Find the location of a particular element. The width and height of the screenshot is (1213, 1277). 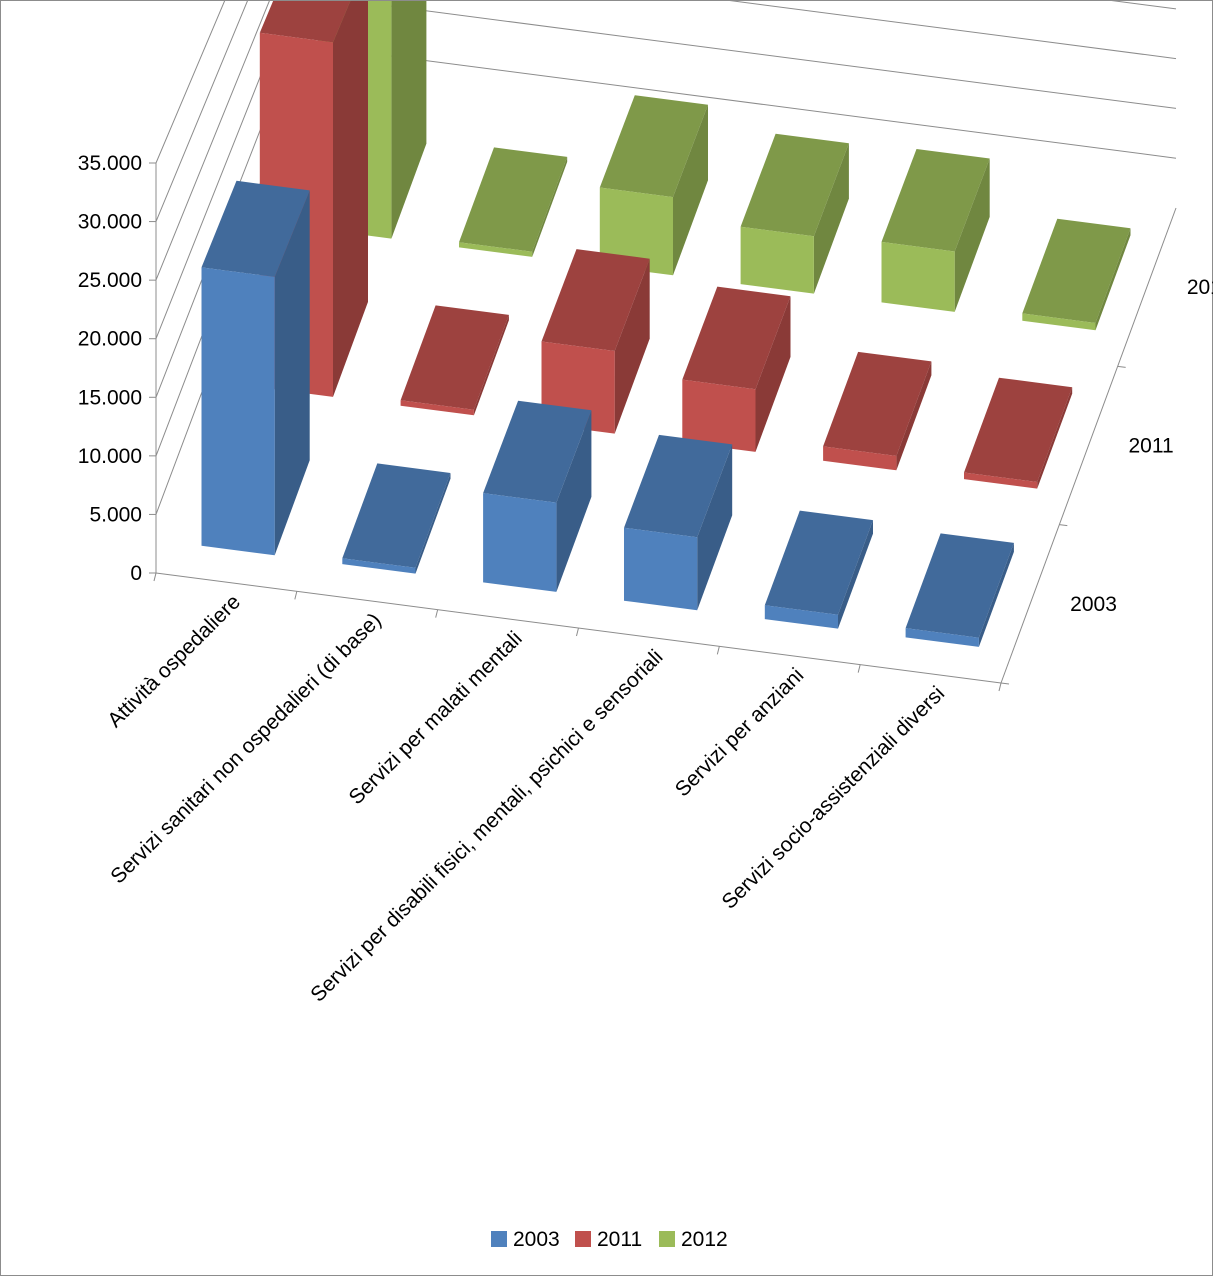

y-tick-label: 0 is located at coordinates (136, 573).